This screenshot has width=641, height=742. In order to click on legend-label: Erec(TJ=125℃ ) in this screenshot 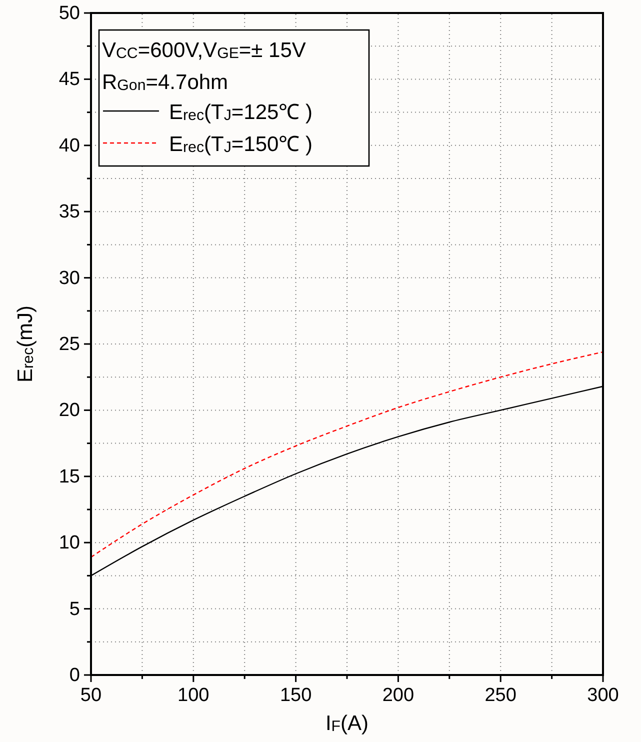, I will do `click(241, 112)`.